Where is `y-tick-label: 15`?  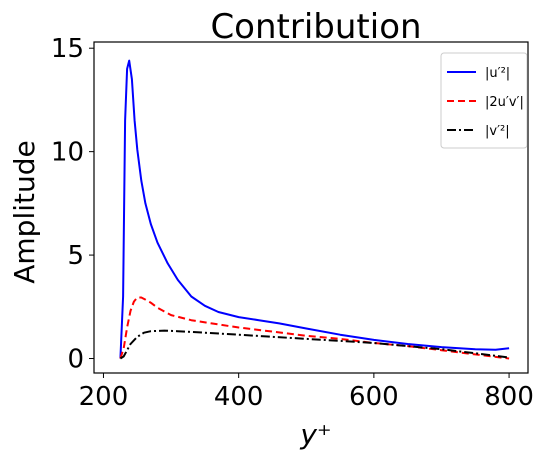 y-tick-label: 15 is located at coordinates (67, 49).